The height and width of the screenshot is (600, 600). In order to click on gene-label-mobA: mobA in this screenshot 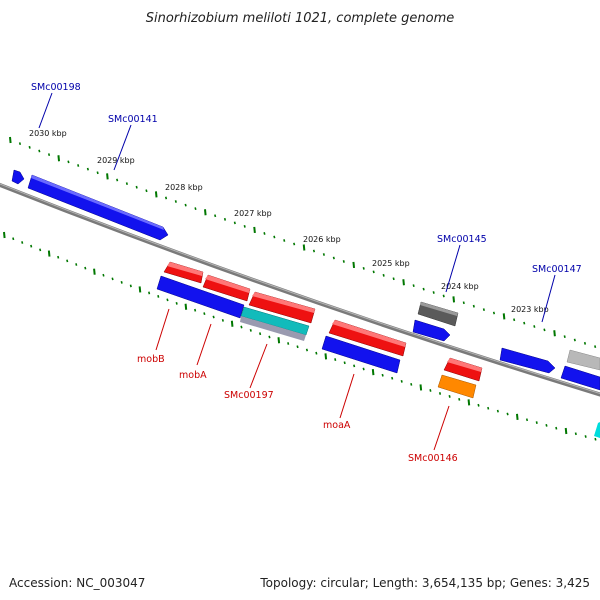, I will do `click(193, 375)`.